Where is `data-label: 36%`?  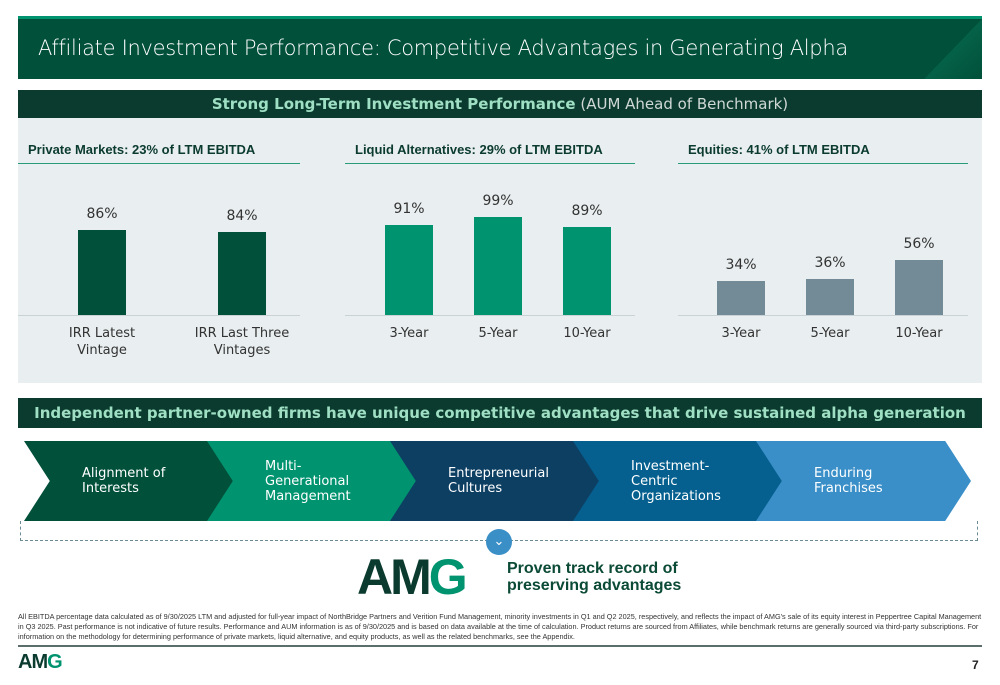
data-label: 36% is located at coordinates (830, 263).